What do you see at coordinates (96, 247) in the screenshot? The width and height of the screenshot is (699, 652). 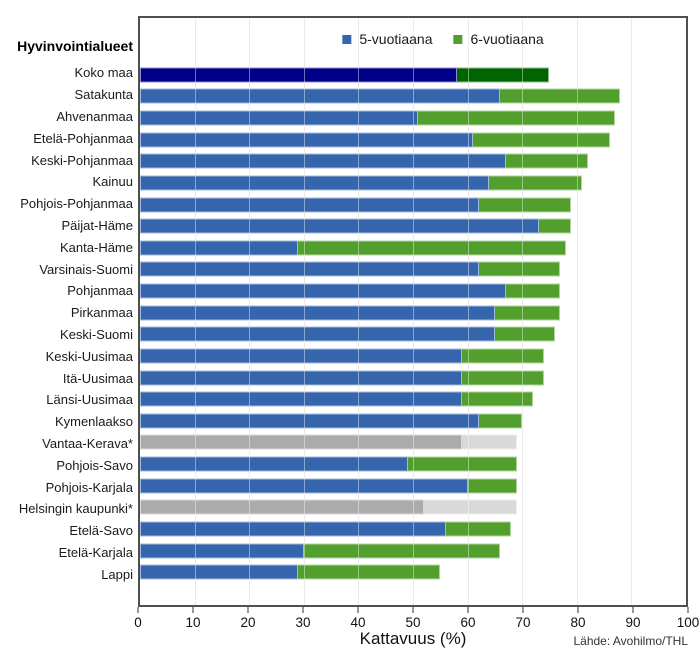 I see `category-label: Kanta-Häme` at bounding box center [96, 247].